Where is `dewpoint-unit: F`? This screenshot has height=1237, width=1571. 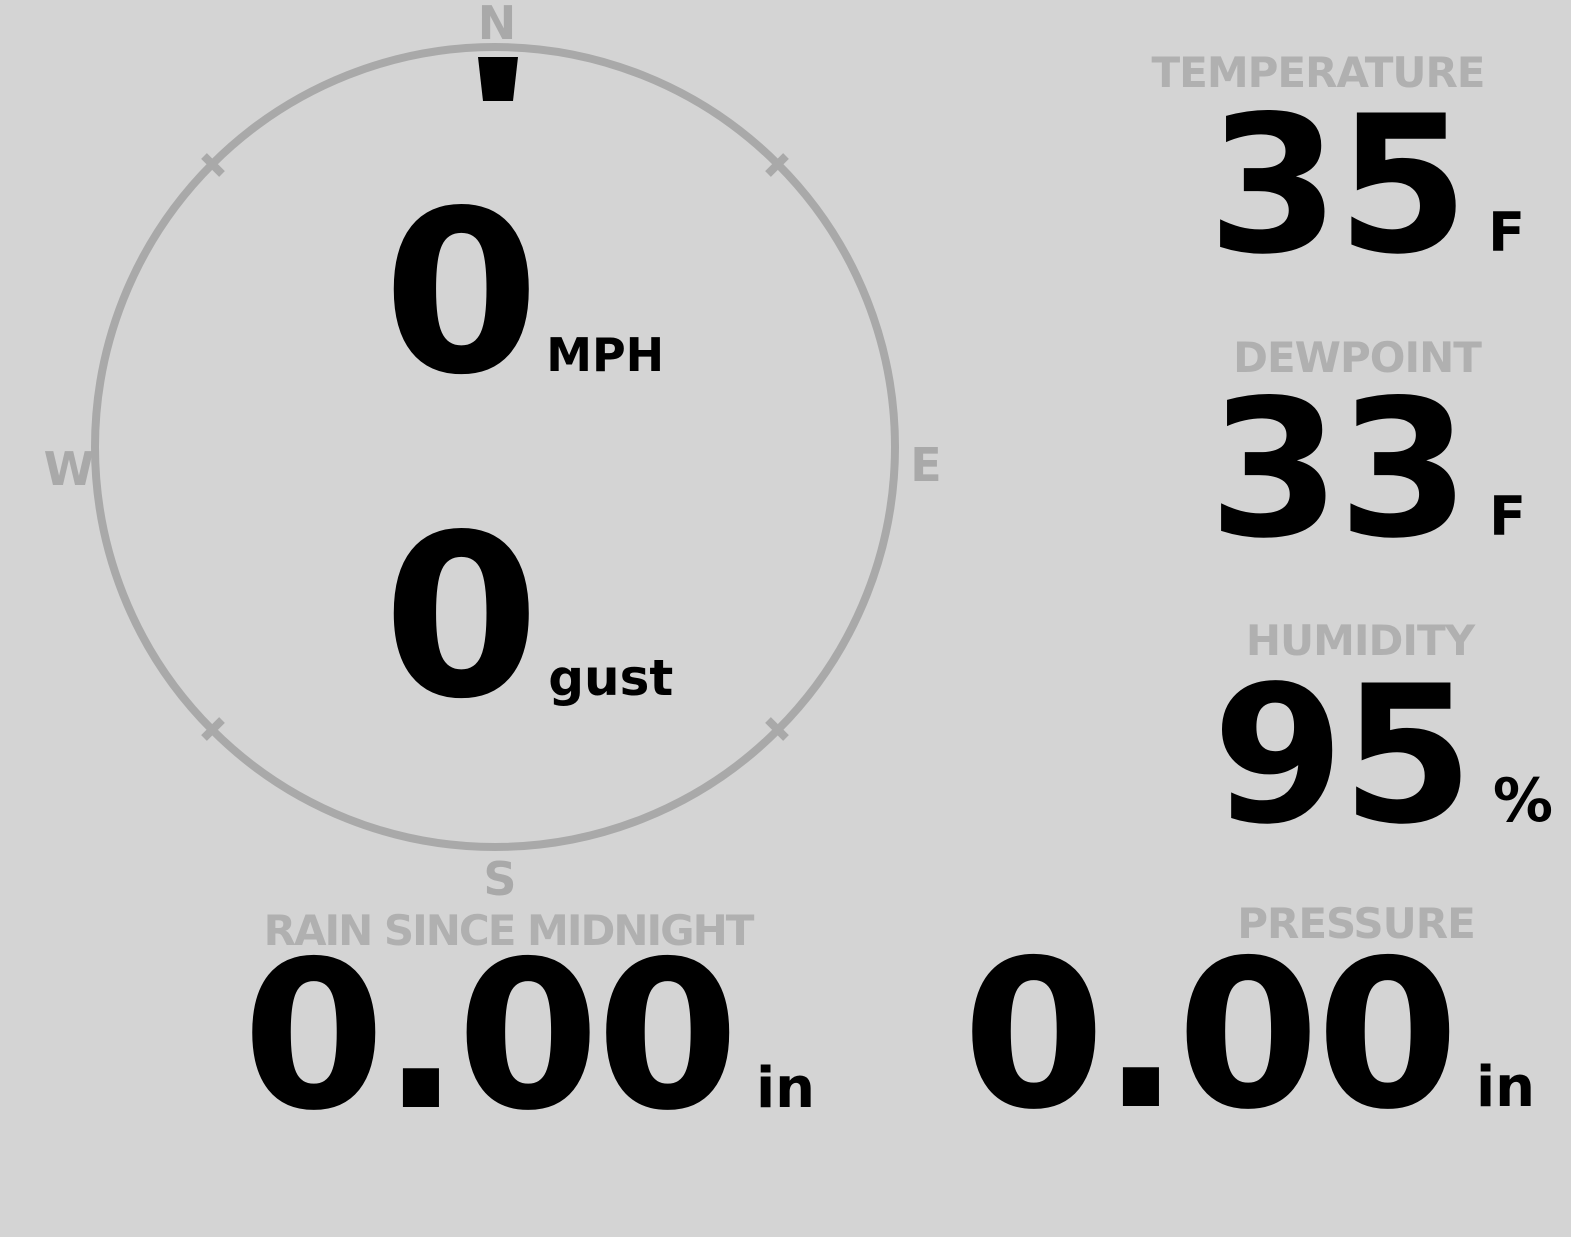 dewpoint-unit: F is located at coordinates (1507, 516).